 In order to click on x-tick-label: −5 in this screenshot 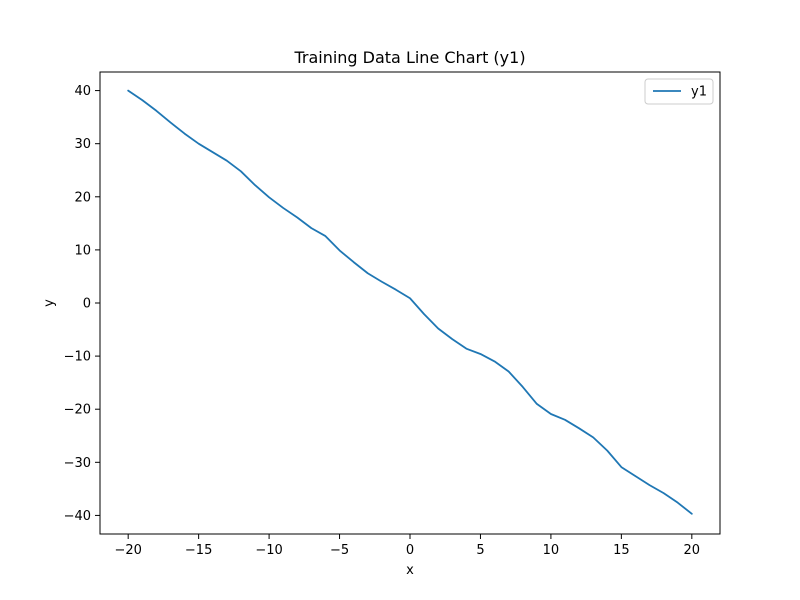, I will do `click(339, 550)`.